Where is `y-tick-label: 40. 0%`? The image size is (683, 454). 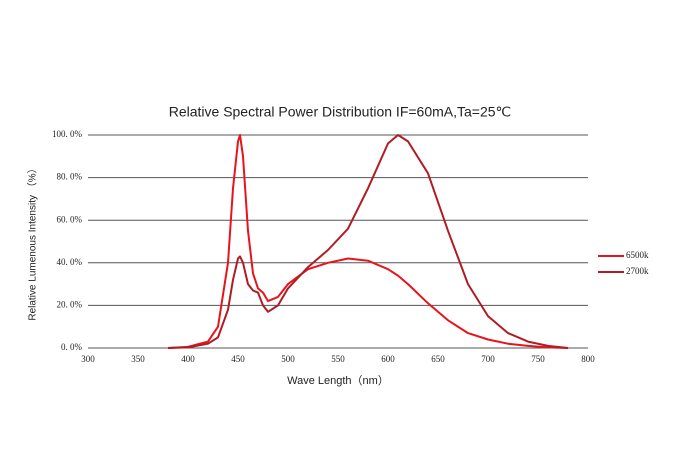
y-tick-label: 40. 0% is located at coordinates (70, 262).